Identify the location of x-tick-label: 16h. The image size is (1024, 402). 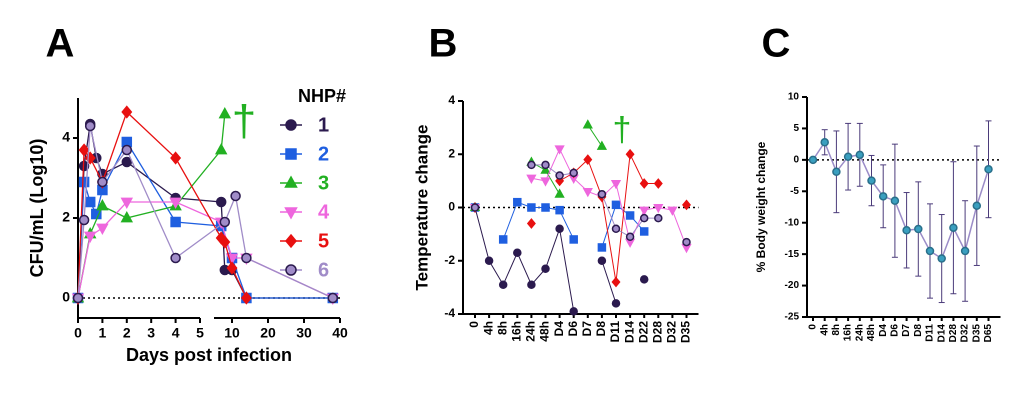
(848, 332).